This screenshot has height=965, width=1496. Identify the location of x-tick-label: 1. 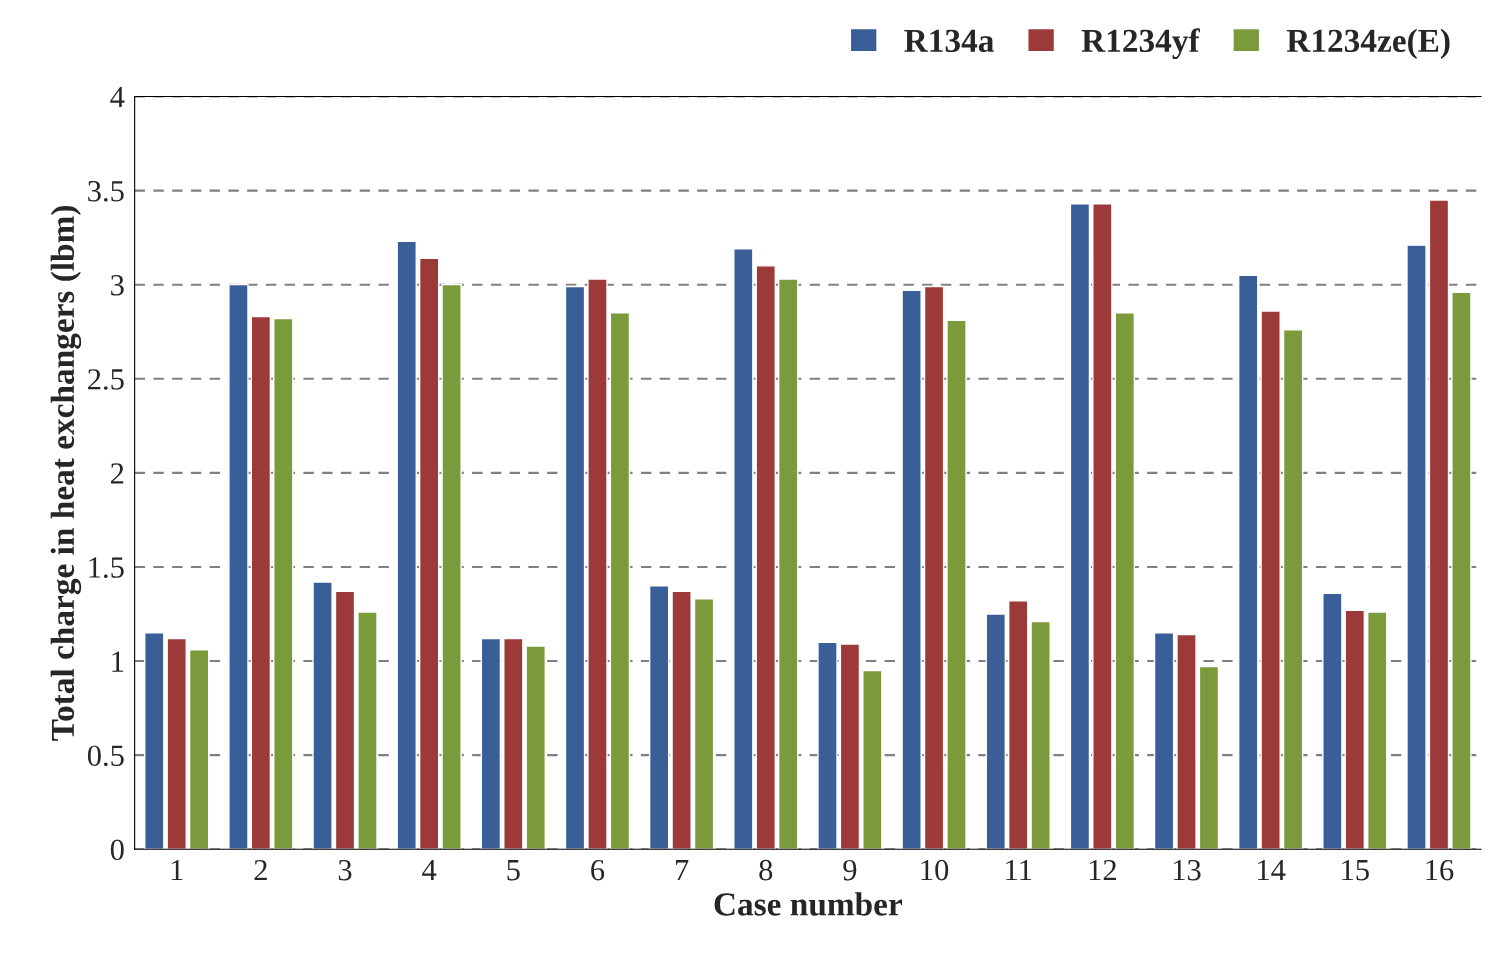
(177, 870).